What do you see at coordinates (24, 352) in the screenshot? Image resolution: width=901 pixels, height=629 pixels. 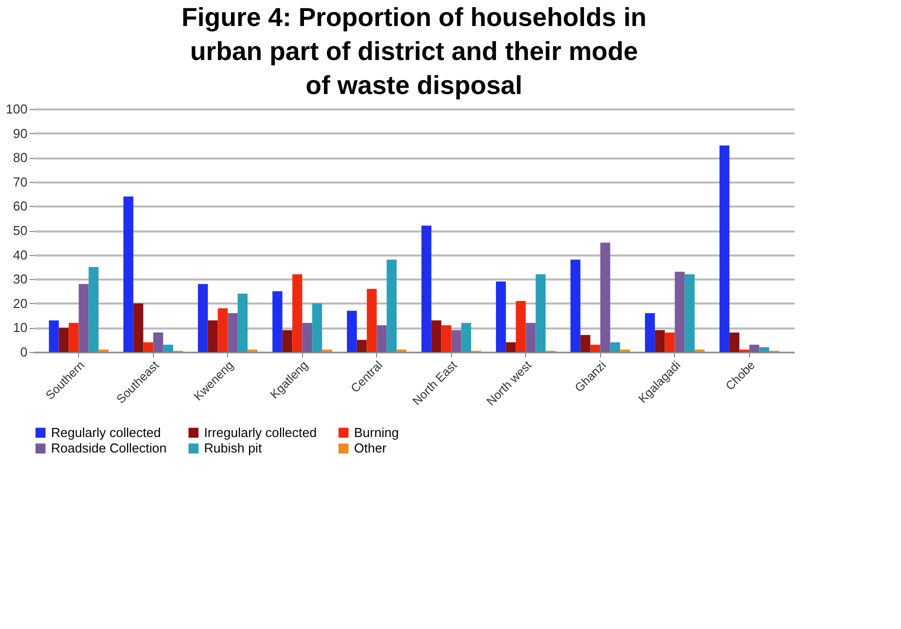 I see `y-tick-label: 0` at bounding box center [24, 352].